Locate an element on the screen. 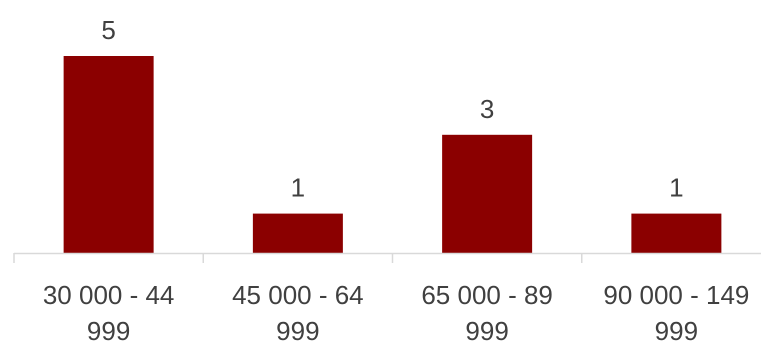 The width and height of the screenshot is (761, 347). x-tick-label: 65 000 - 89 is located at coordinates (487, 295).